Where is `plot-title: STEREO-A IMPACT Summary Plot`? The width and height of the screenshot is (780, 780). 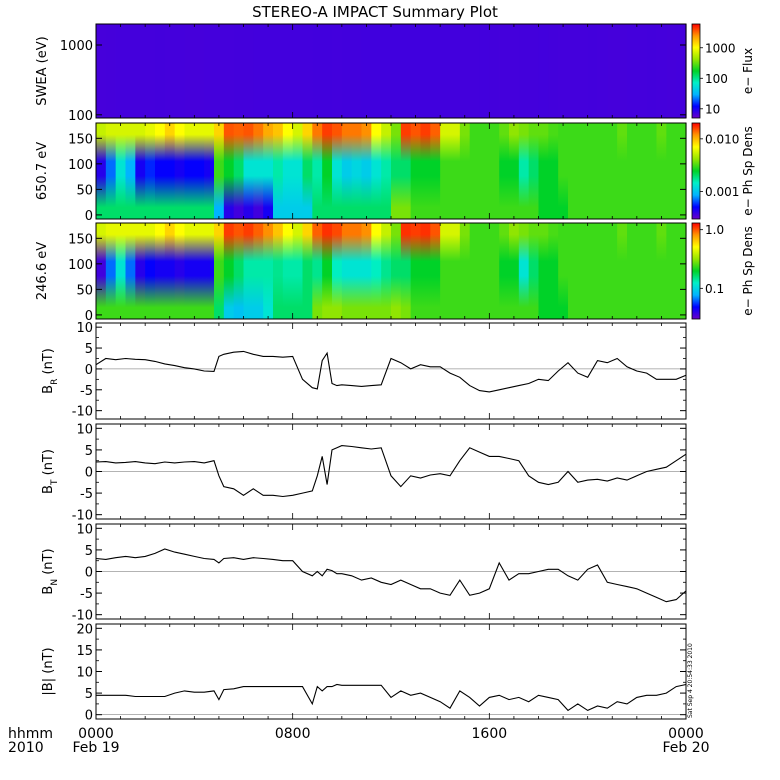
plot-title: STEREO-A IMPACT Summary Plot is located at coordinates (375, 12).